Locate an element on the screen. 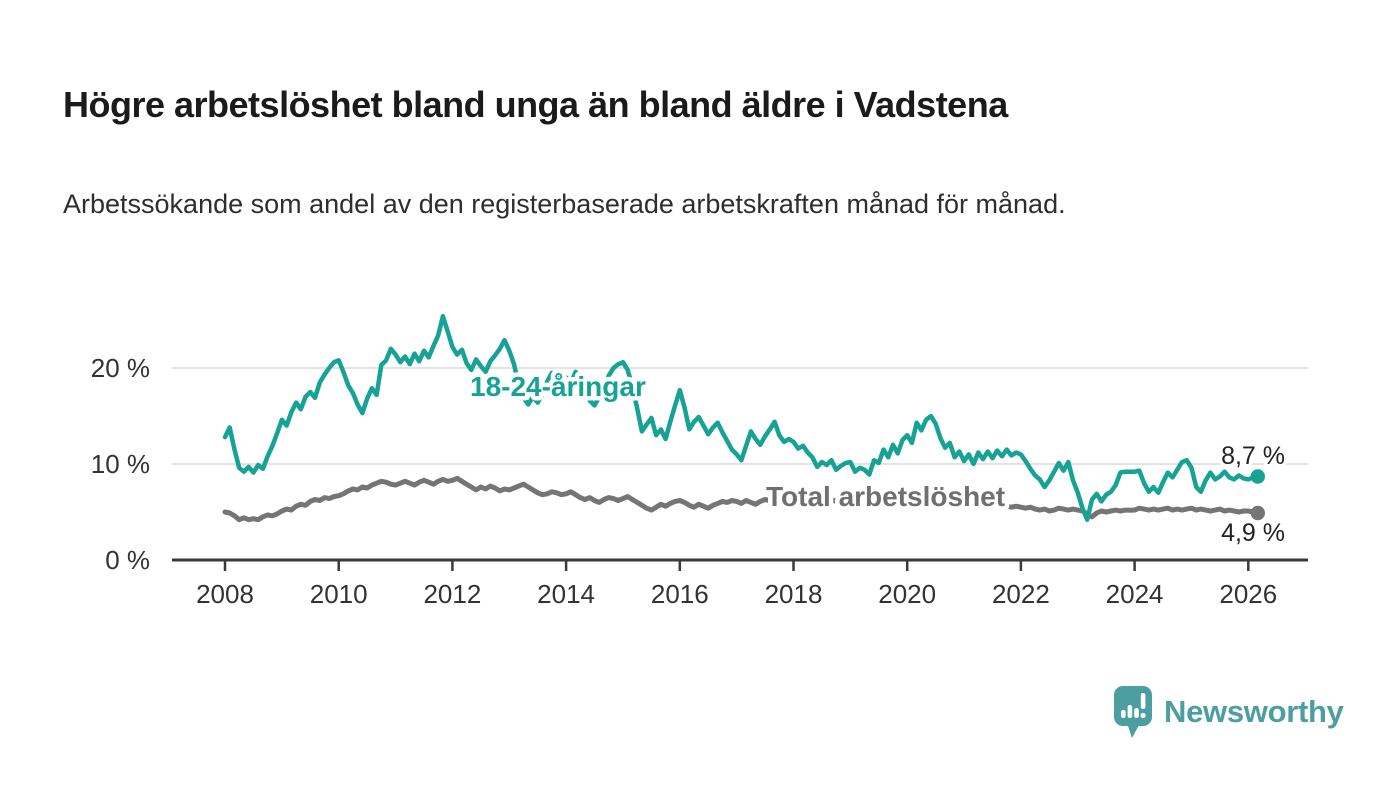 This screenshot has height=794, width=1400. x-tick-label-2016: 2016 is located at coordinates (680, 594).